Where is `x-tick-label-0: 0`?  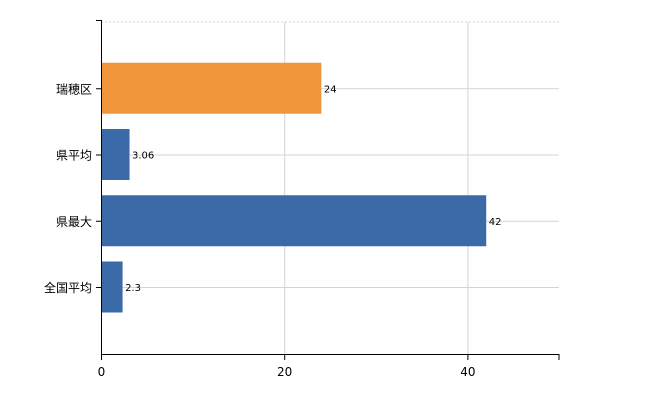
x-tick-label-0: 0 is located at coordinates (102, 372).